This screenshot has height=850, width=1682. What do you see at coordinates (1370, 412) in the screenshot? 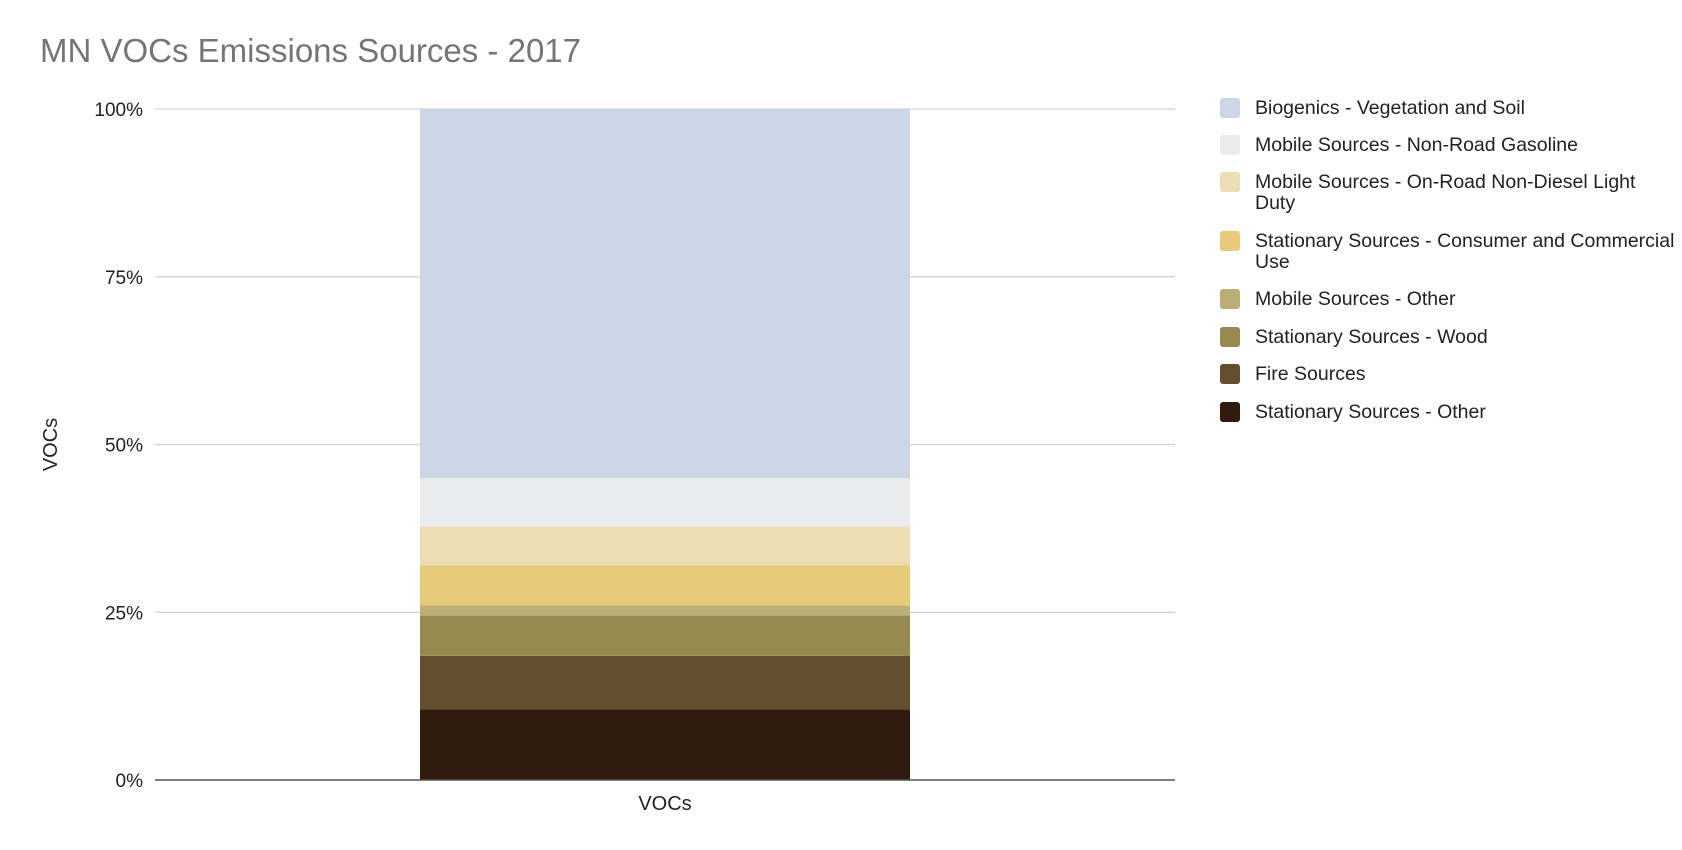
I see `legend-label: Stationary Sources - Other` at bounding box center [1370, 412].